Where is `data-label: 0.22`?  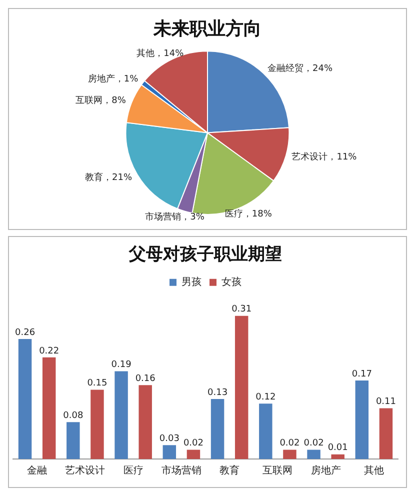
data-label: 0.22 is located at coordinates (49, 351).